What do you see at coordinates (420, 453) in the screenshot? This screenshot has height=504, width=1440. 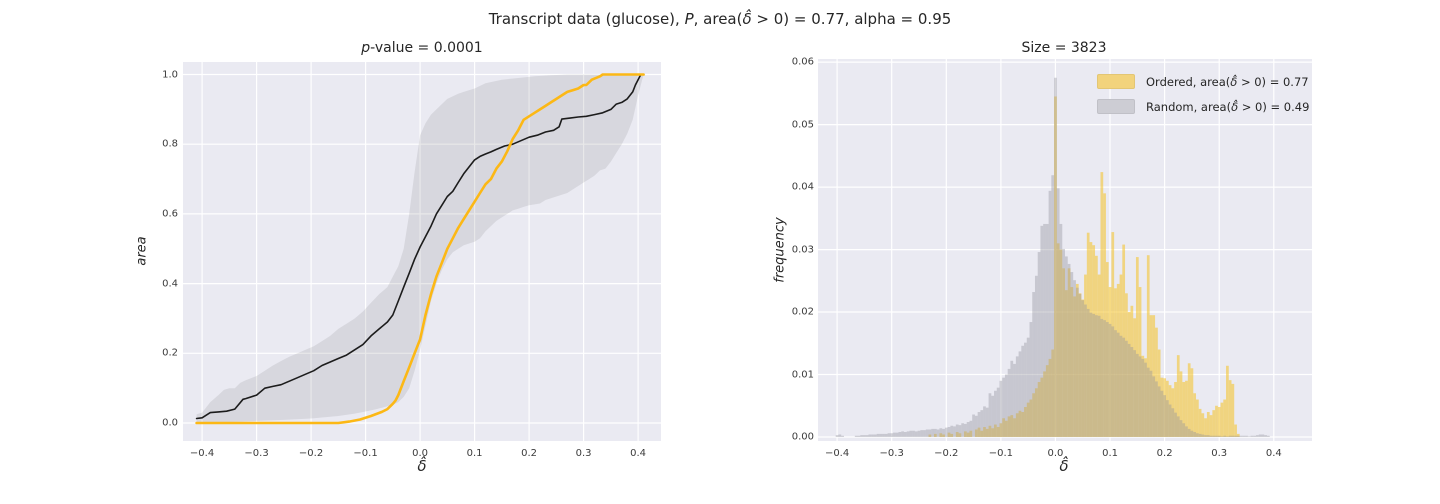 I see `left-plot-xtick-label: 0.0` at bounding box center [420, 453].